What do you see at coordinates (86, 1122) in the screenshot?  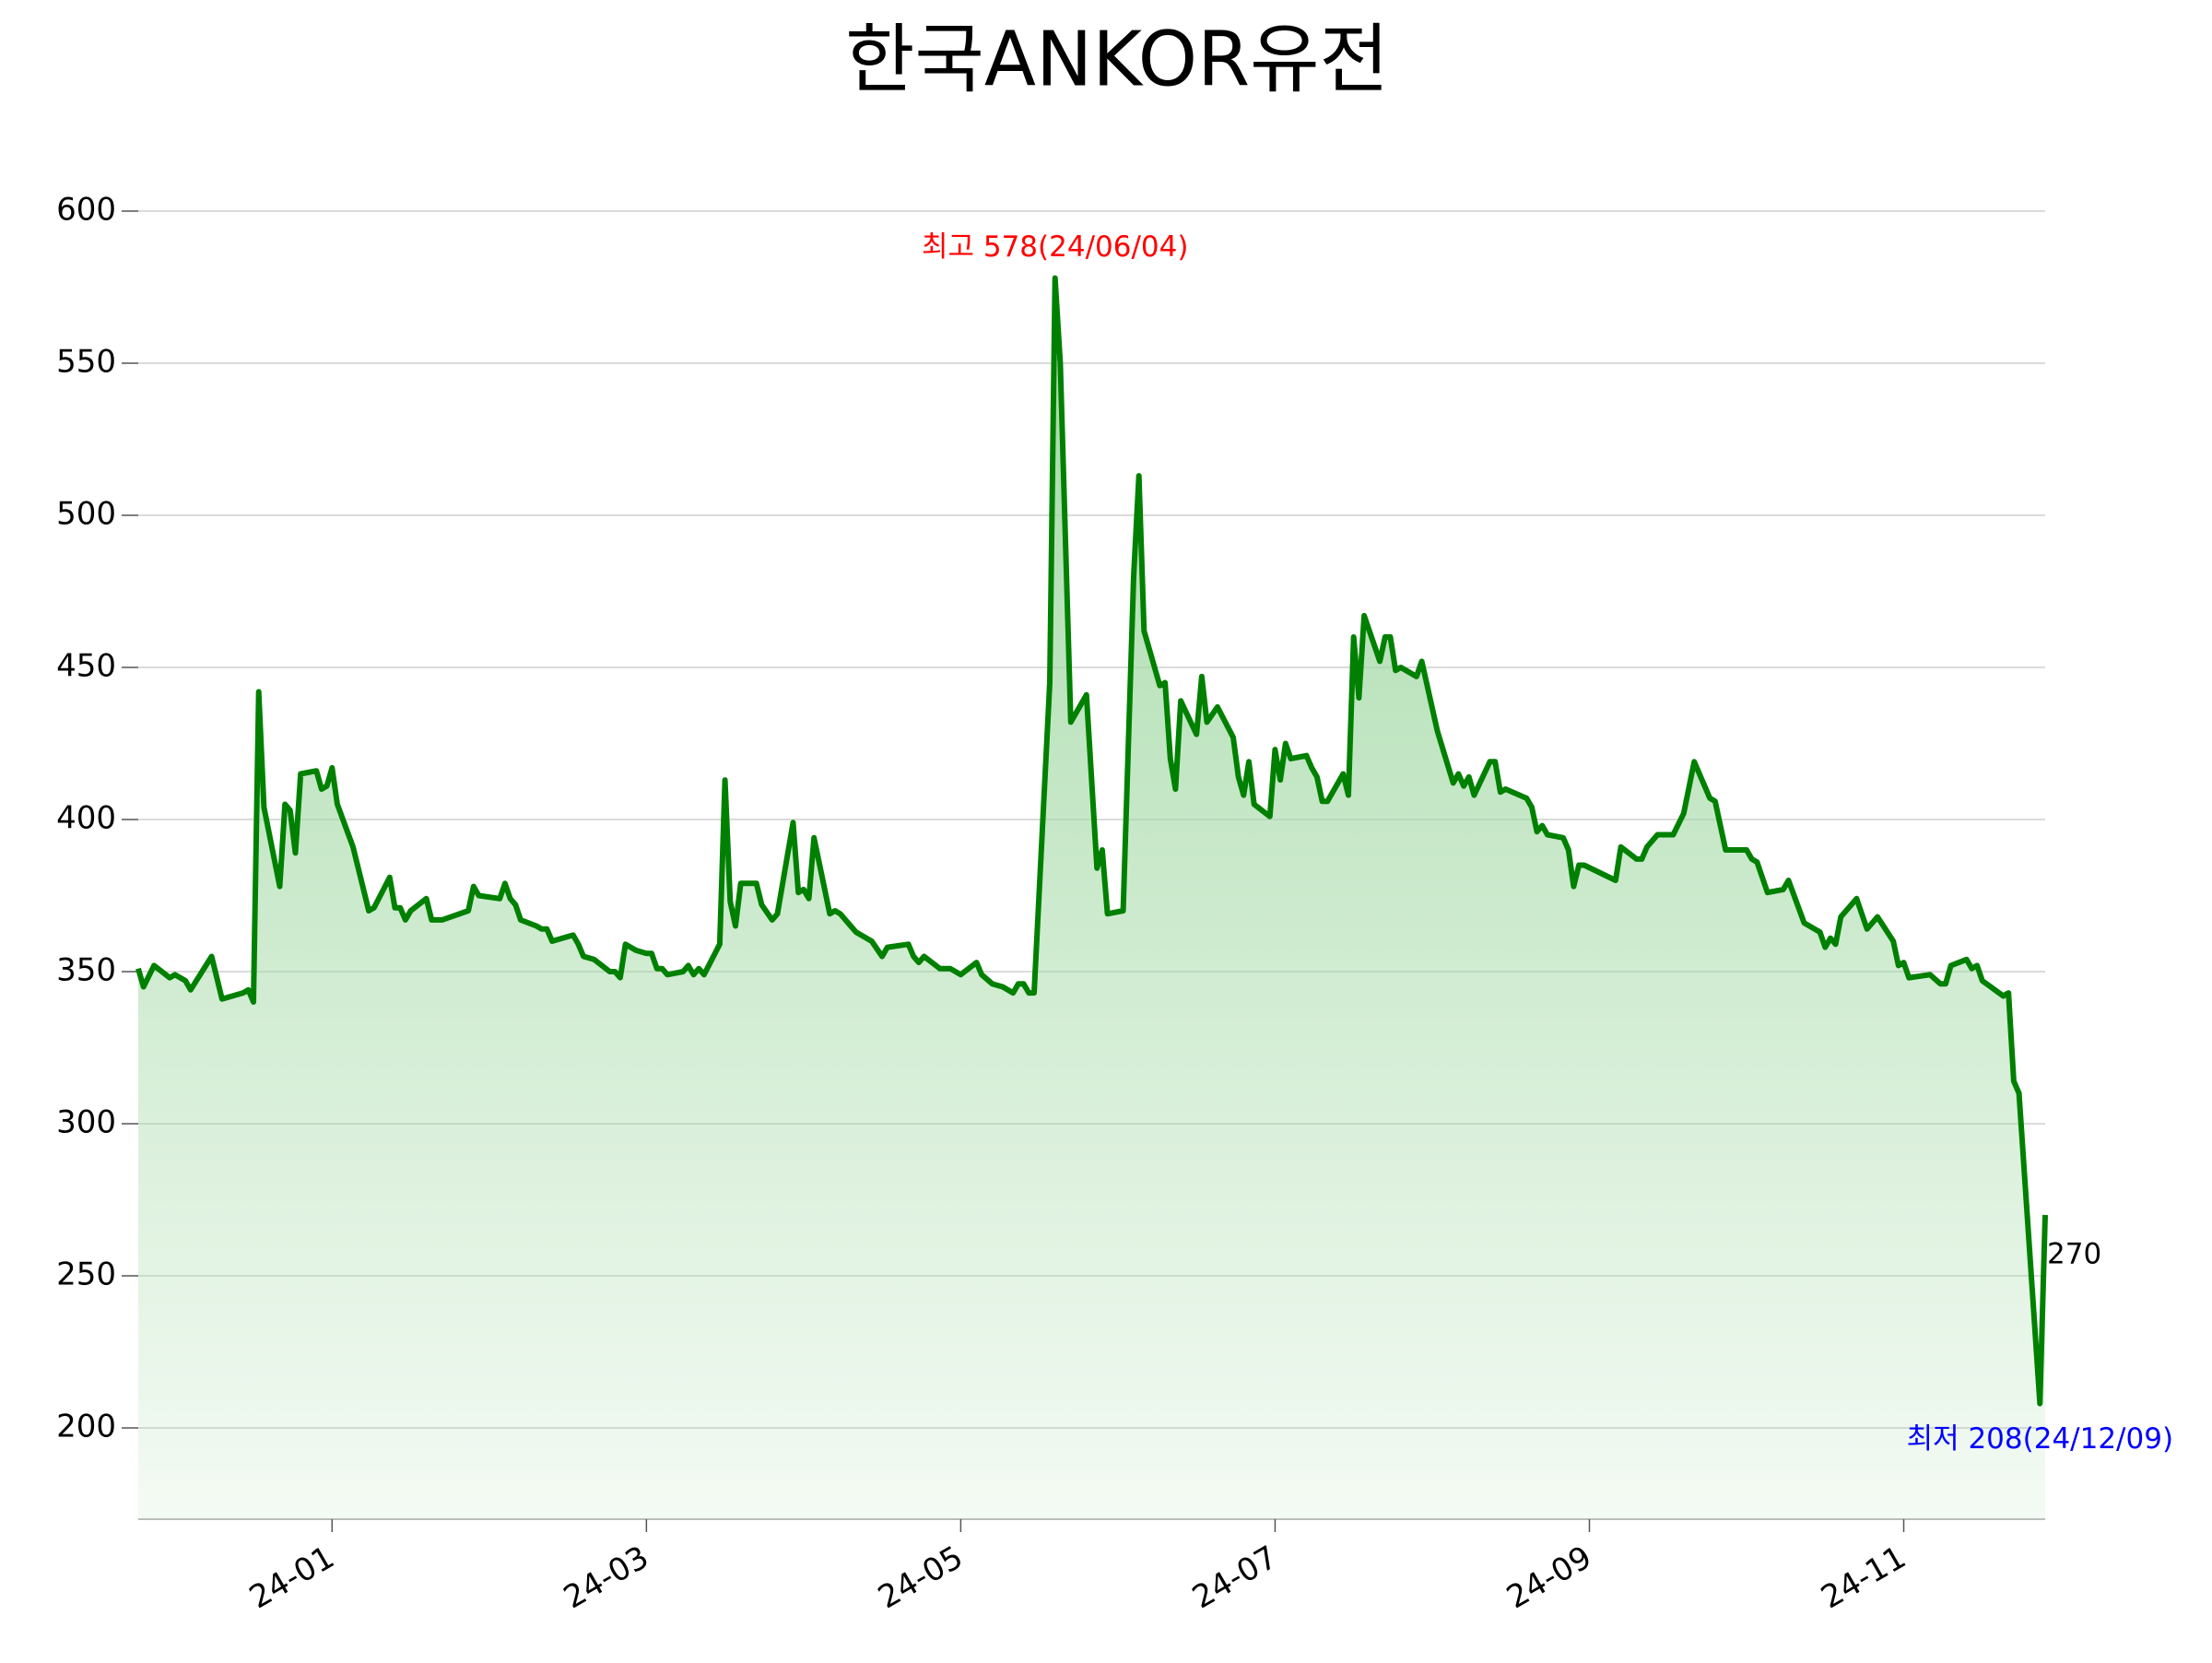 I see `y-tick-label: 300` at bounding box center [86, 1122].